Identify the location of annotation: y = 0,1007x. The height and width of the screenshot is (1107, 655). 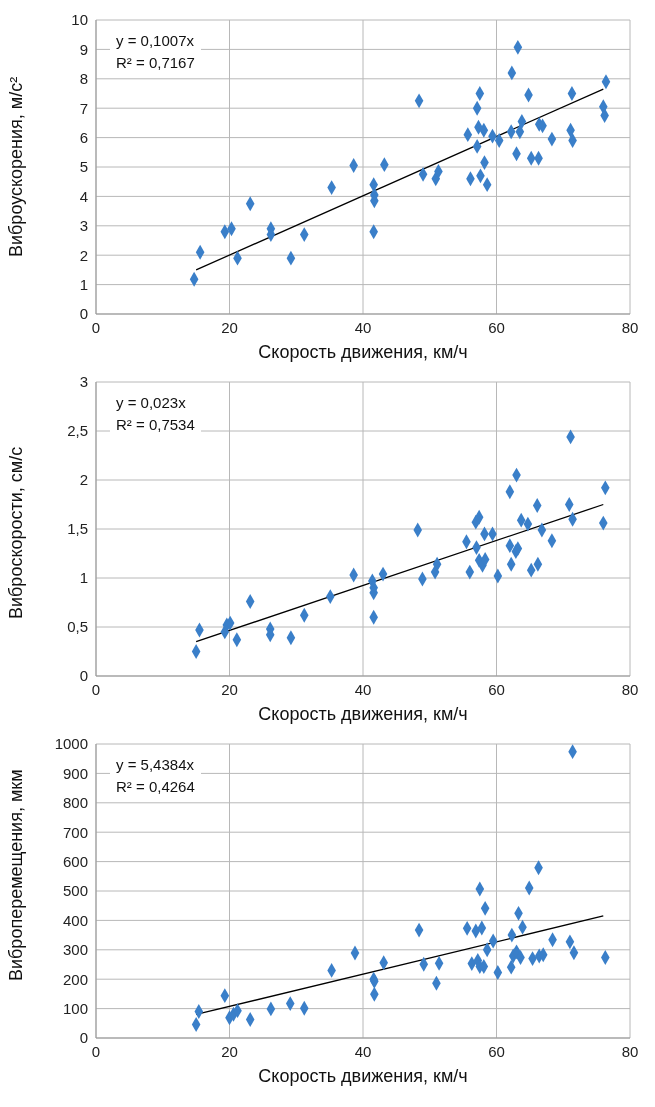
(155, 41).